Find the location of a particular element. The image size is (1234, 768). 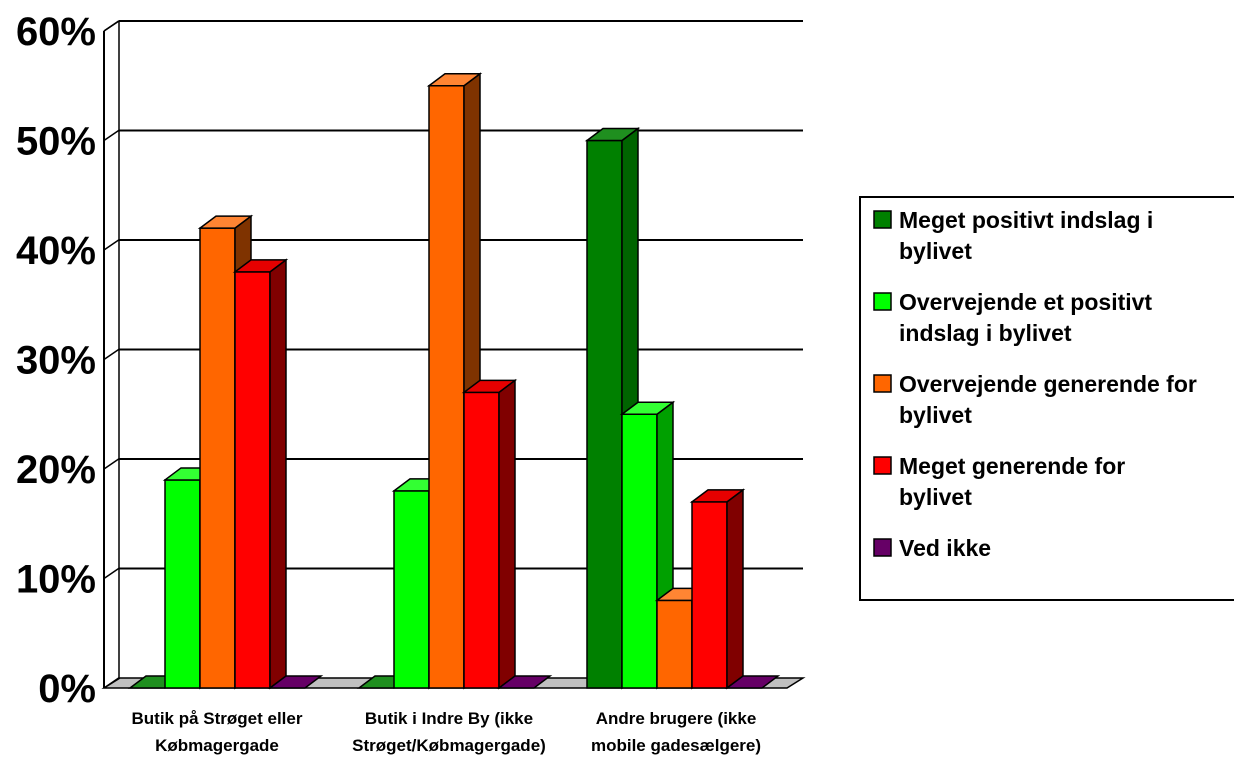

legend-label: Meget generende for bylivet is located at coordinates (1012, 481).